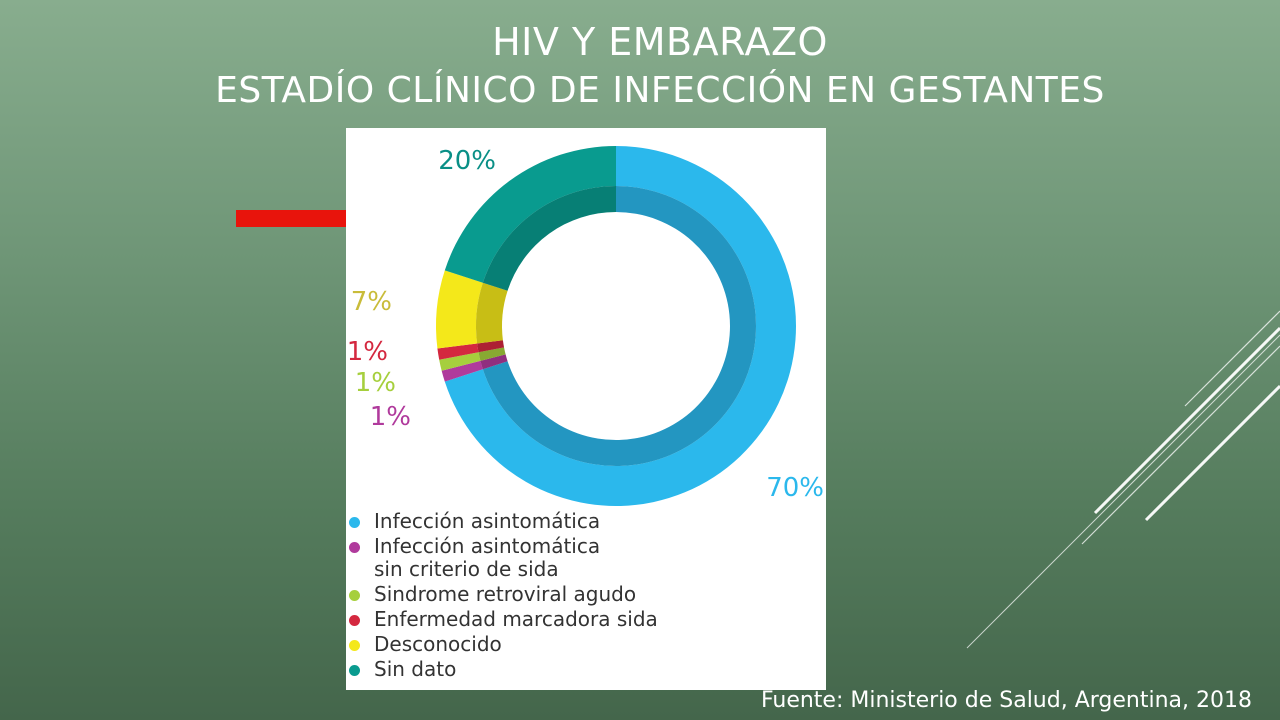 The image size is (1280, 720). What do you see at coordinates (487, 521) in the screenshot?
I see `legend-label: Infección asintomática` at bounding box center [487, 521].